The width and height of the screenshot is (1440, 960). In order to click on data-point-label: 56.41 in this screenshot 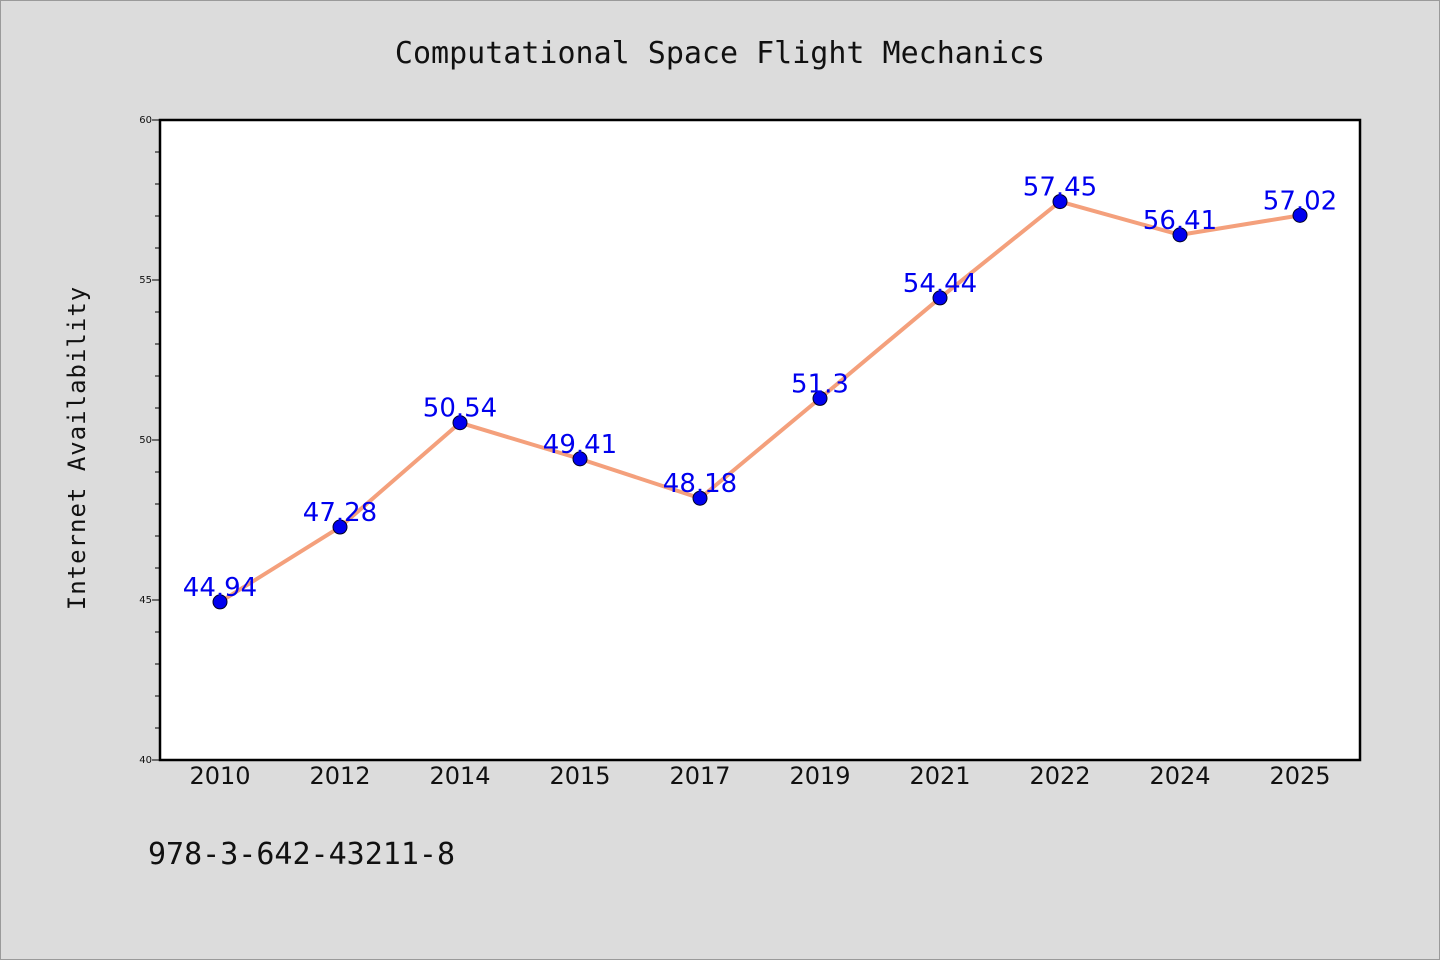, I will do `click(1180, 221)`.